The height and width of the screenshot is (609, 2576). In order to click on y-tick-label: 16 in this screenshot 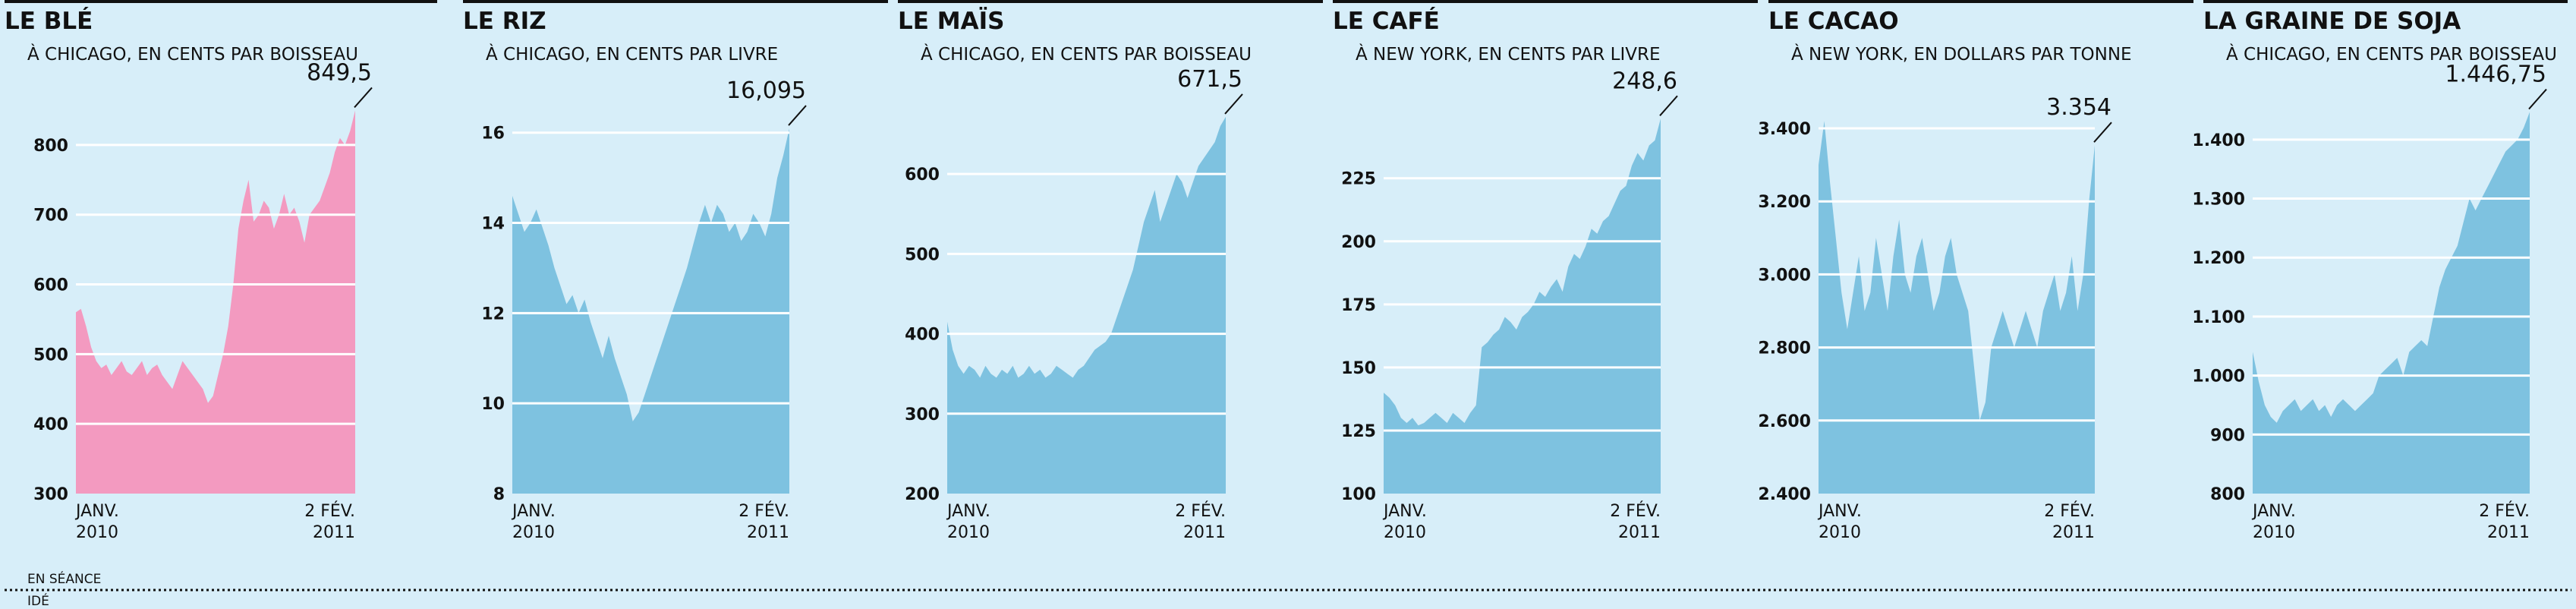, I will do `click(493, 134)`.